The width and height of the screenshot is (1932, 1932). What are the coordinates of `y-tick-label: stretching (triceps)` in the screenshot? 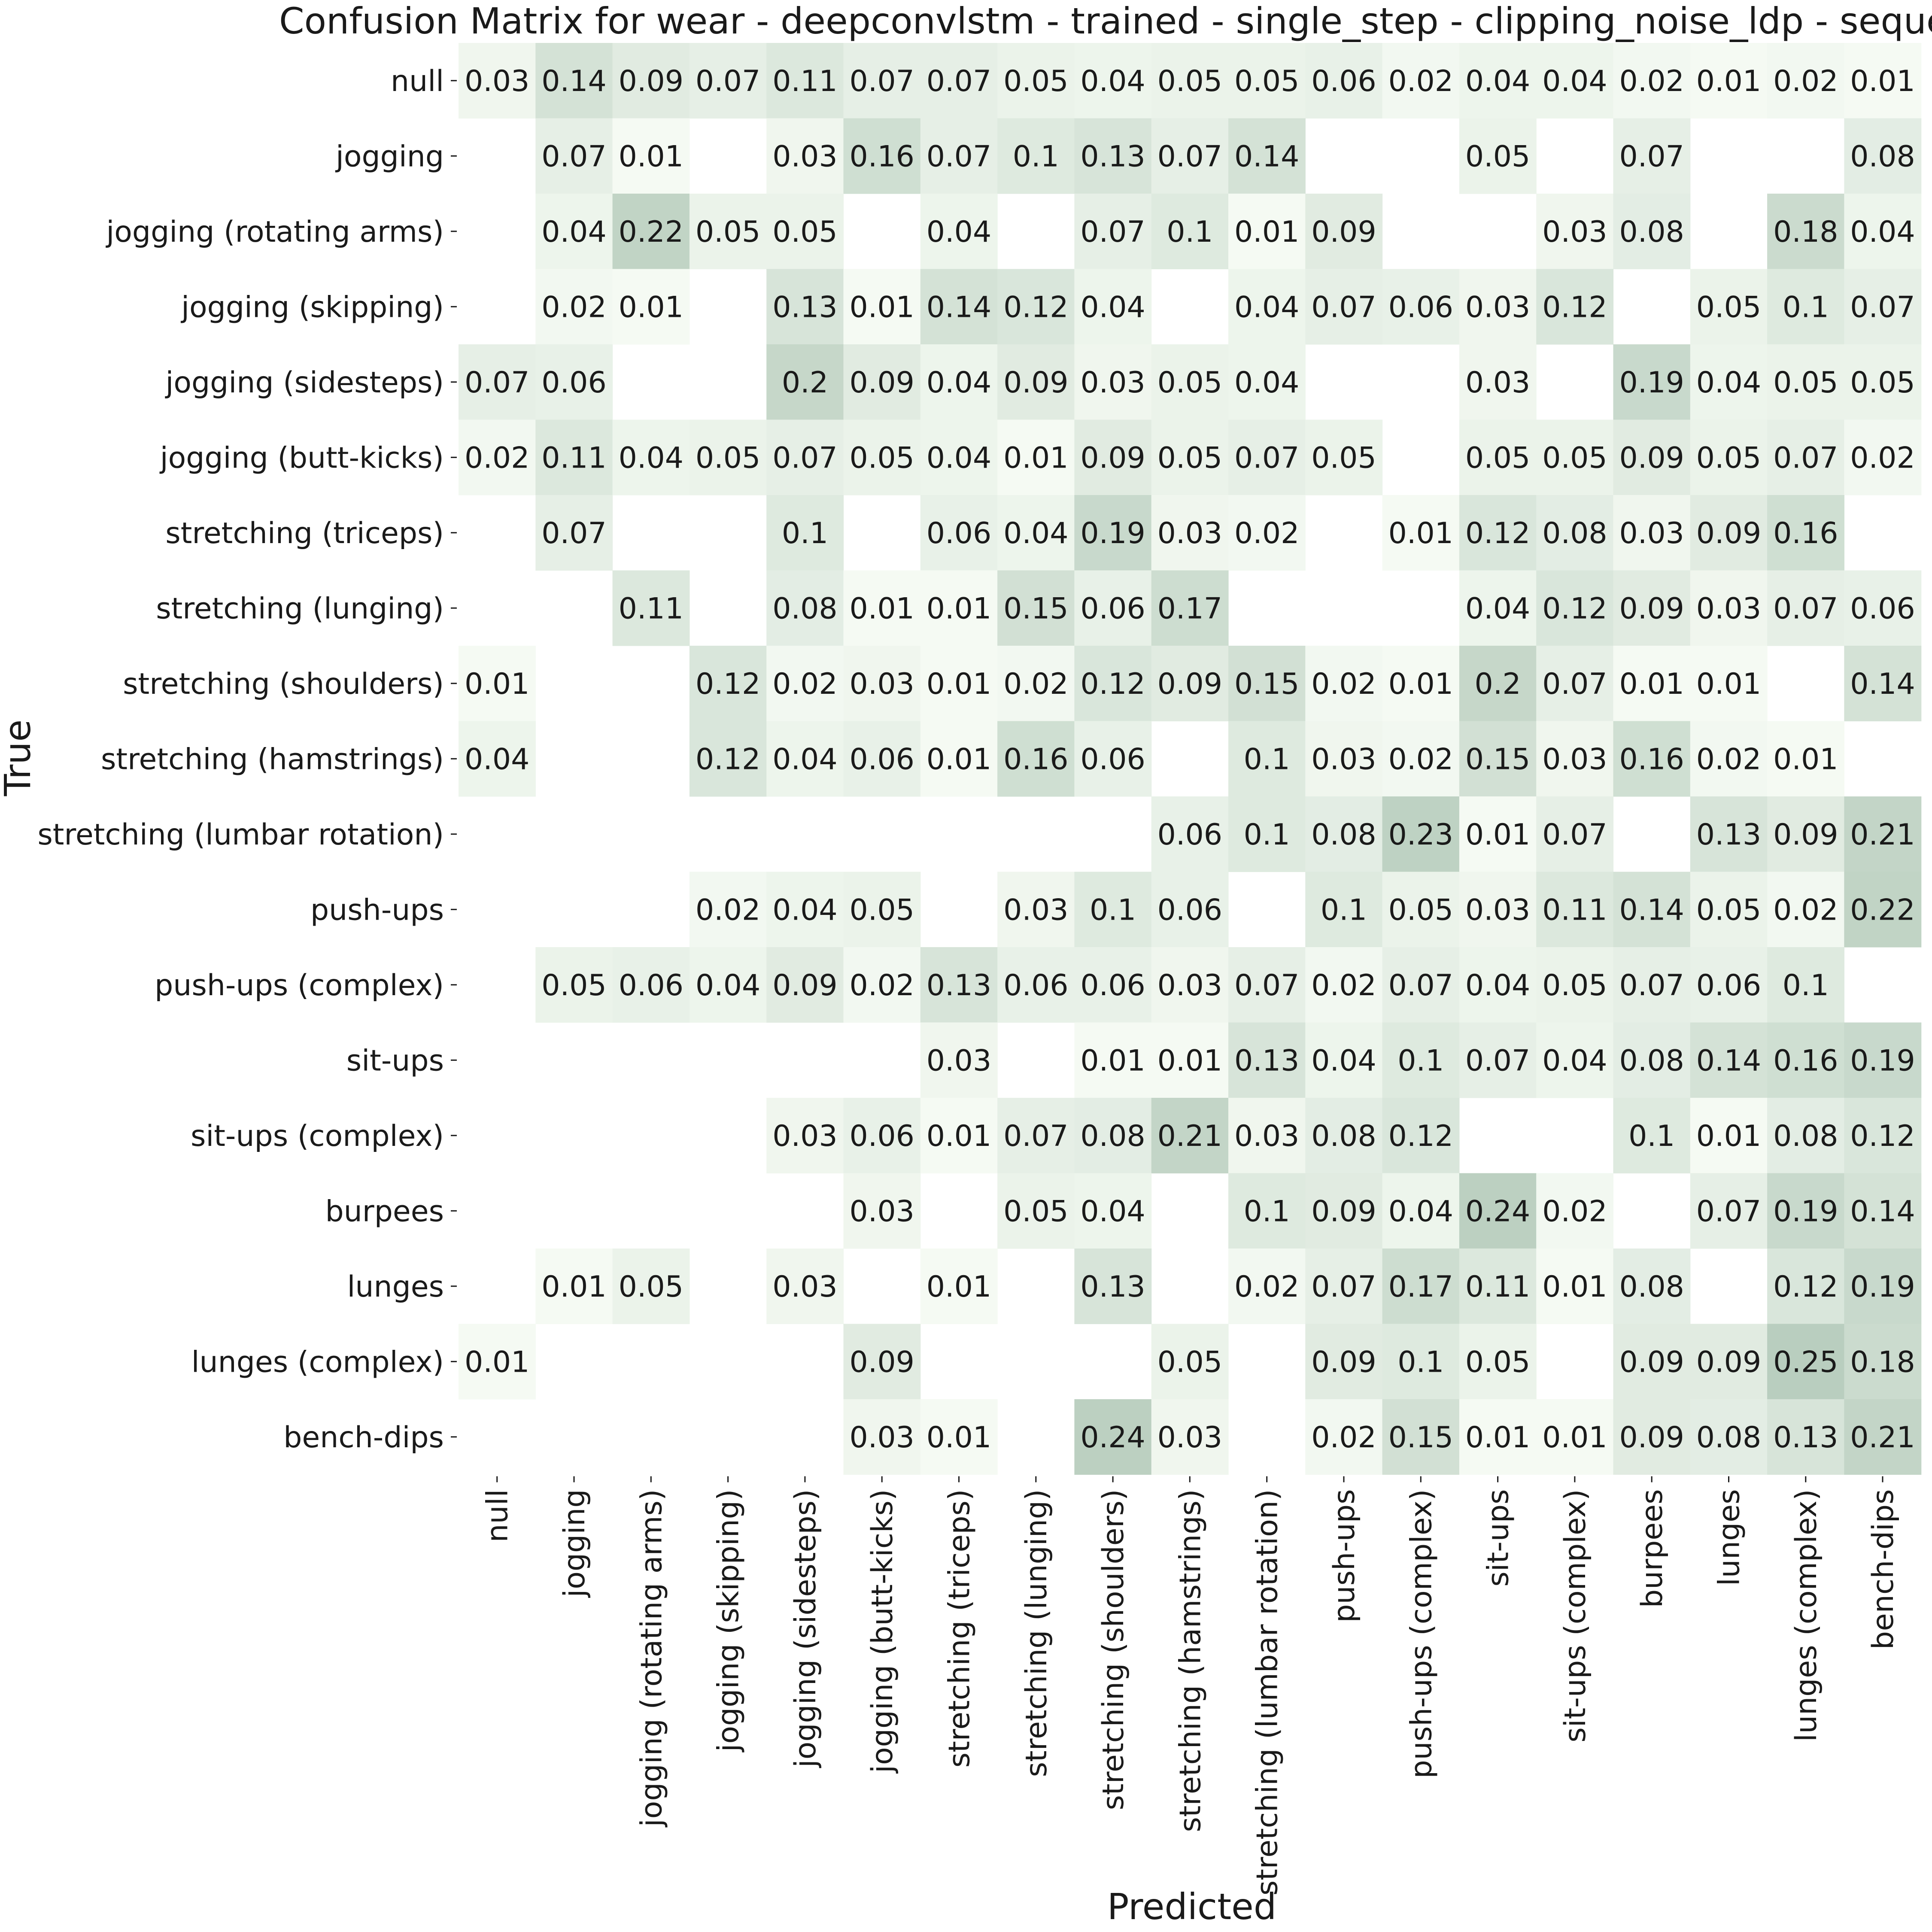 It's located at (304, 533).